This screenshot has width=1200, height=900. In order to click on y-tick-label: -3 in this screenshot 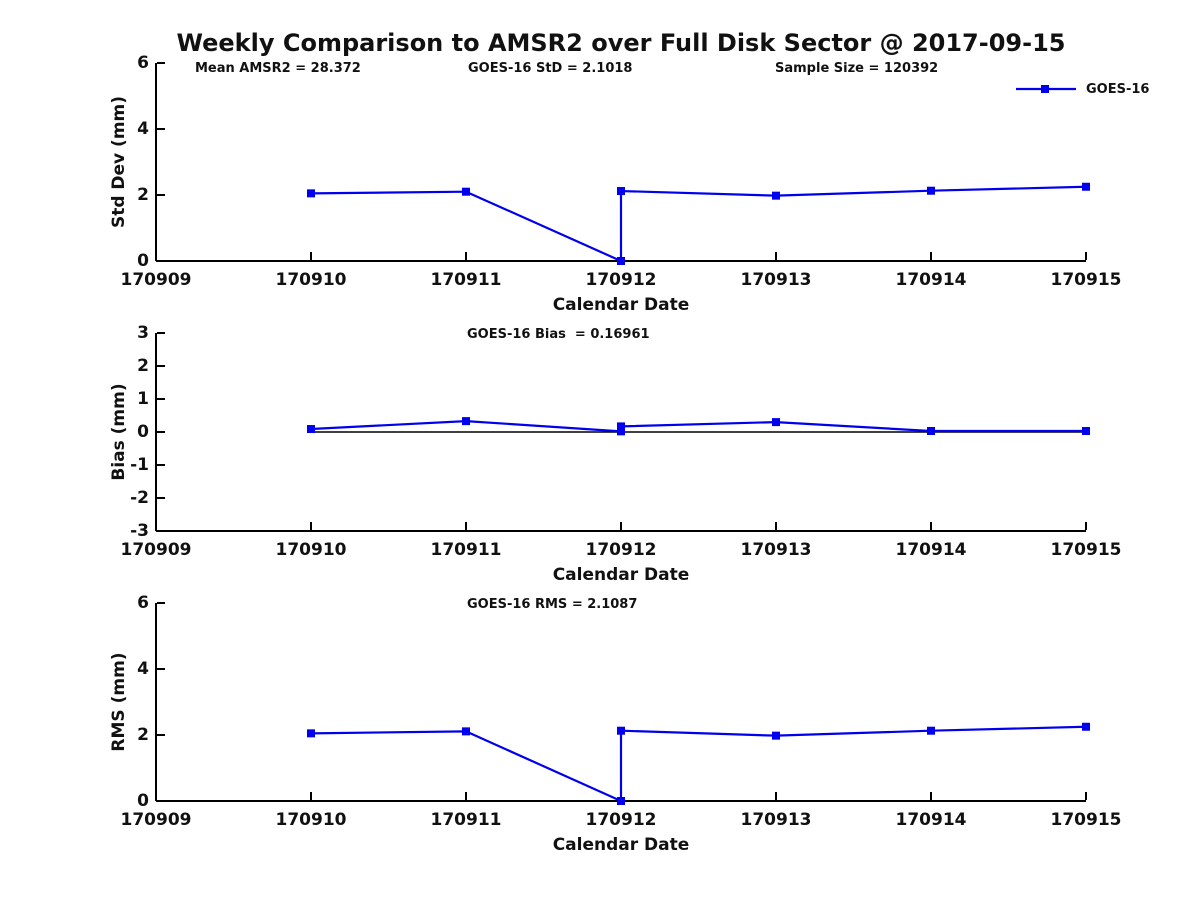, I will do `click(139, 531)`.